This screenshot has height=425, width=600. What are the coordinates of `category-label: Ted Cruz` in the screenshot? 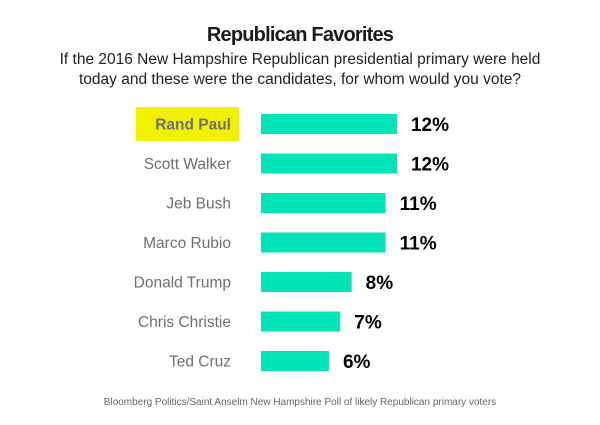 It's located at (200, 362).